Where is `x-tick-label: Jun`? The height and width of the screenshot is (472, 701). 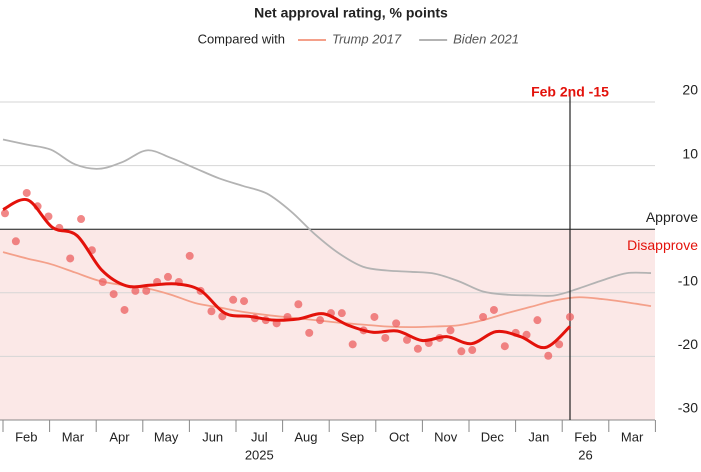
x-tick-label: Jun is located at coordinates (212, 436).